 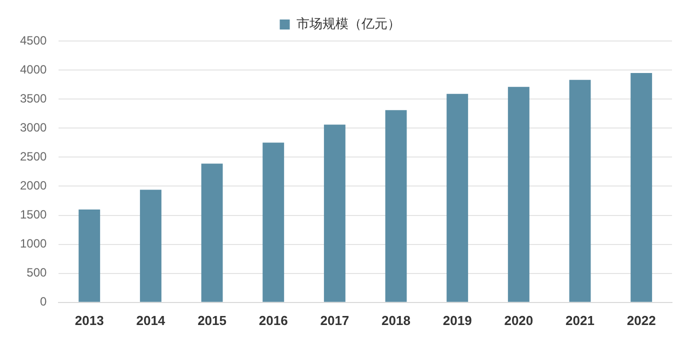 I want to click on y-tick-label: 2500, so click(x=34, y=156).